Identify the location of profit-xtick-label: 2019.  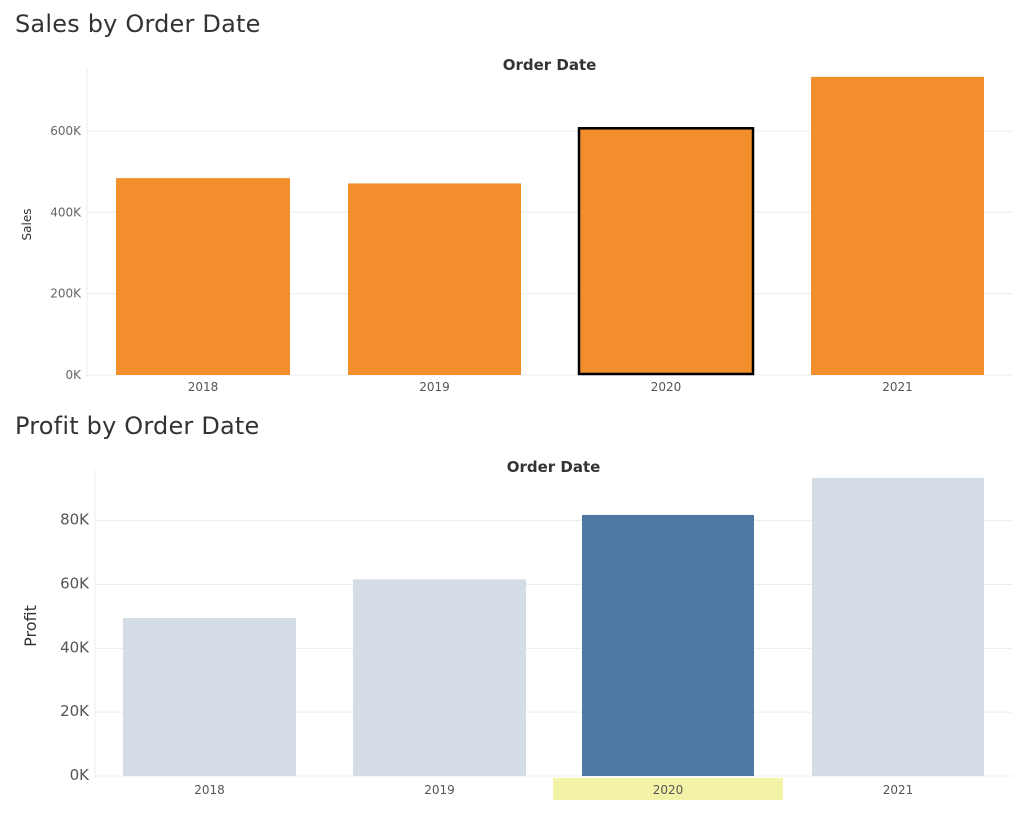
(439, 790).